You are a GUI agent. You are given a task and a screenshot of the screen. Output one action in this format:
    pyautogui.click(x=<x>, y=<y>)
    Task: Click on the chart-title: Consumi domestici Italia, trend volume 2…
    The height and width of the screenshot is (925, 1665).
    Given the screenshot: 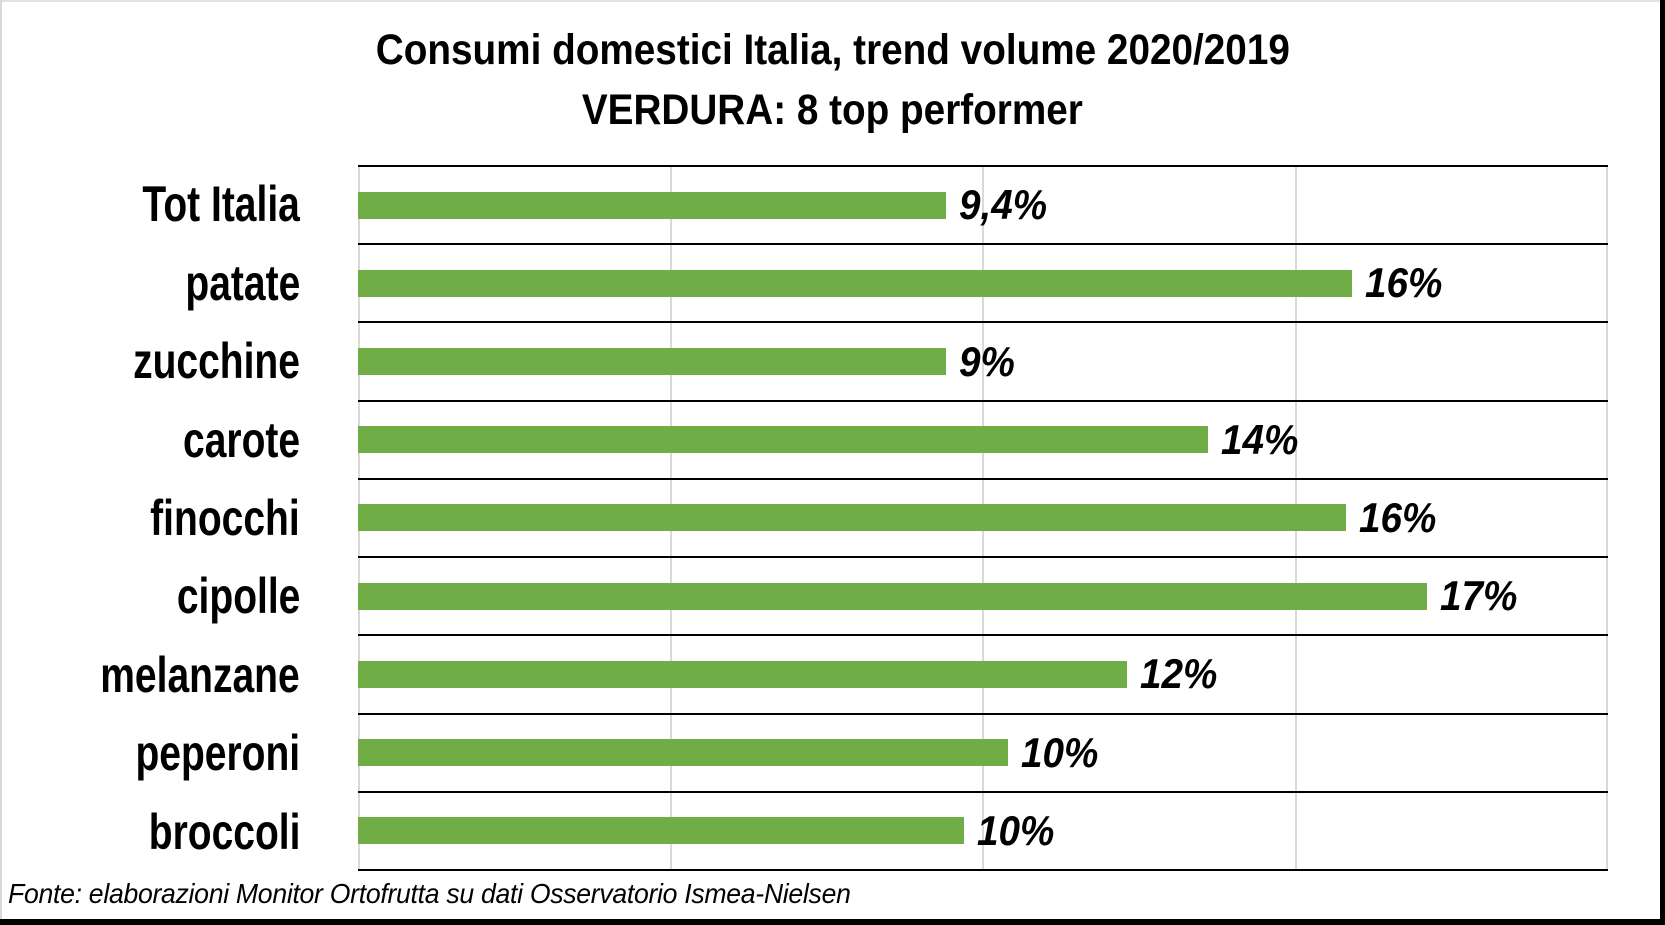 What is the action you would take?
    pyautogui.click(x=832, y=80)
    